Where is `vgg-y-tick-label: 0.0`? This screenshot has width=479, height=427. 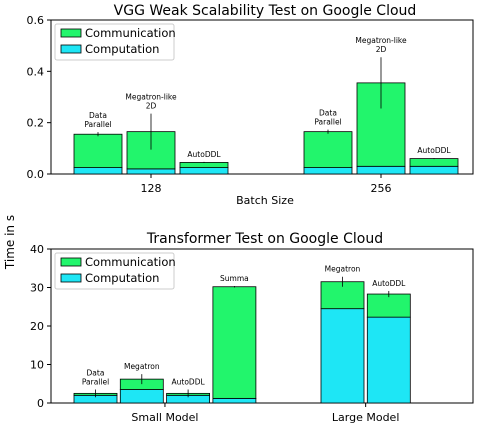 vgg-y-tick-label: 0.0 is located at coordinates (36, 174).